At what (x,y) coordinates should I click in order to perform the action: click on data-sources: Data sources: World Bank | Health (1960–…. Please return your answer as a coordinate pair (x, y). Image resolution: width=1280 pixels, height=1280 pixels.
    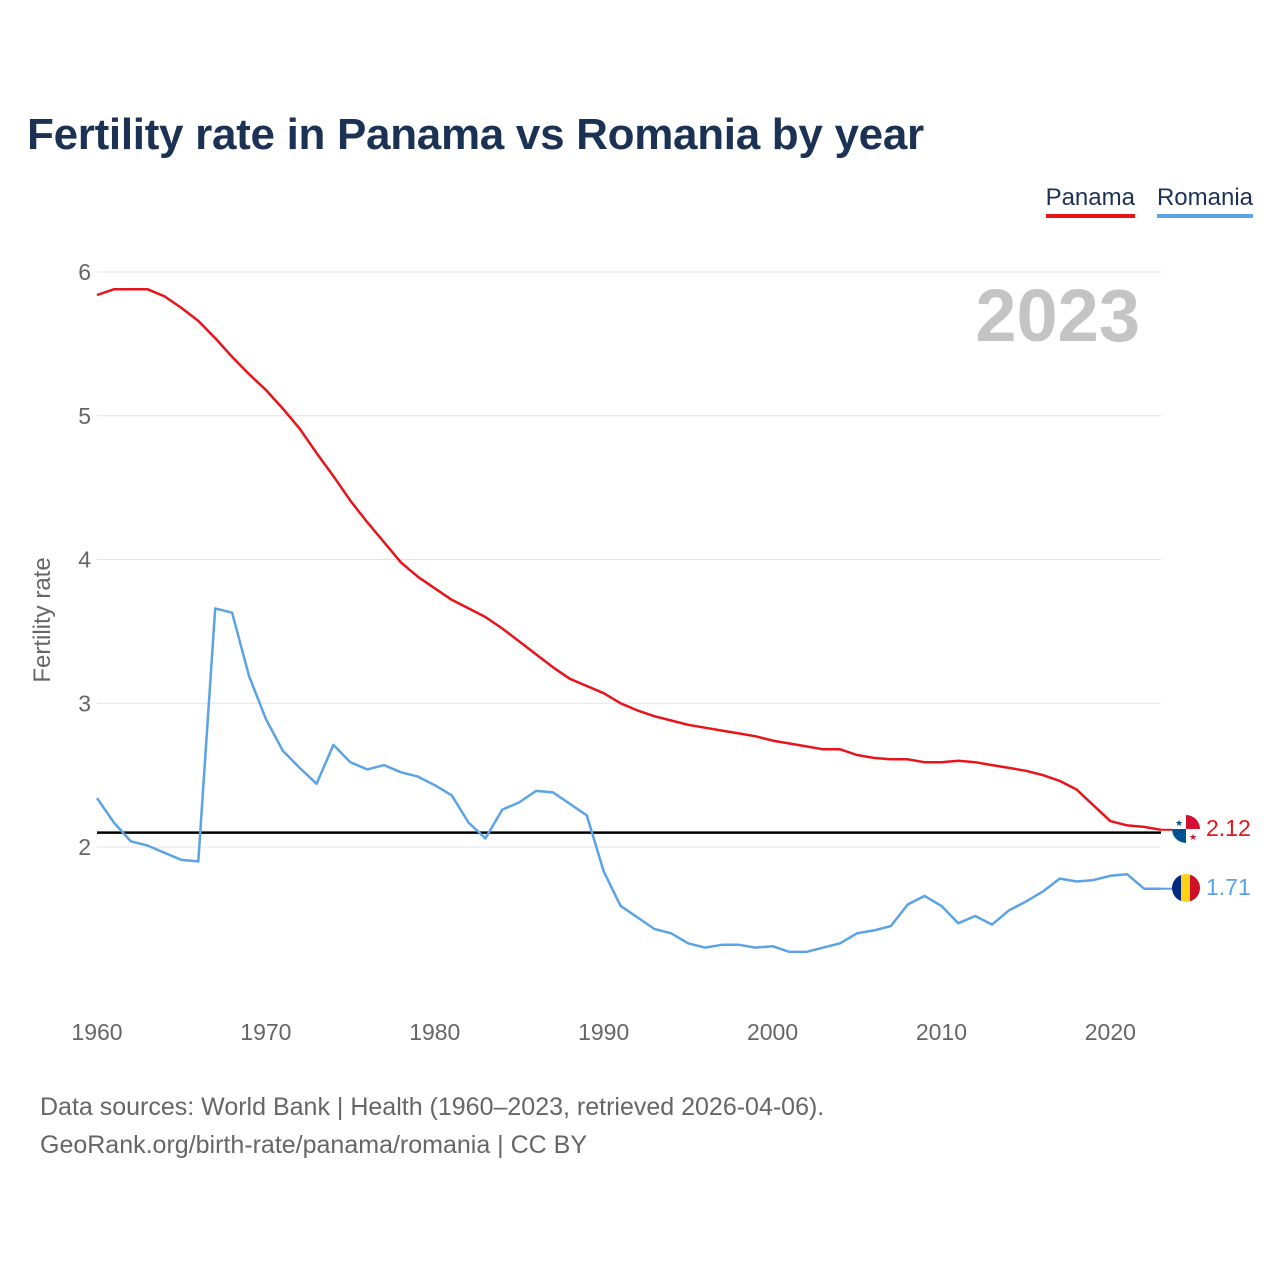
    Looking at the image, I should click on (432, 1126).